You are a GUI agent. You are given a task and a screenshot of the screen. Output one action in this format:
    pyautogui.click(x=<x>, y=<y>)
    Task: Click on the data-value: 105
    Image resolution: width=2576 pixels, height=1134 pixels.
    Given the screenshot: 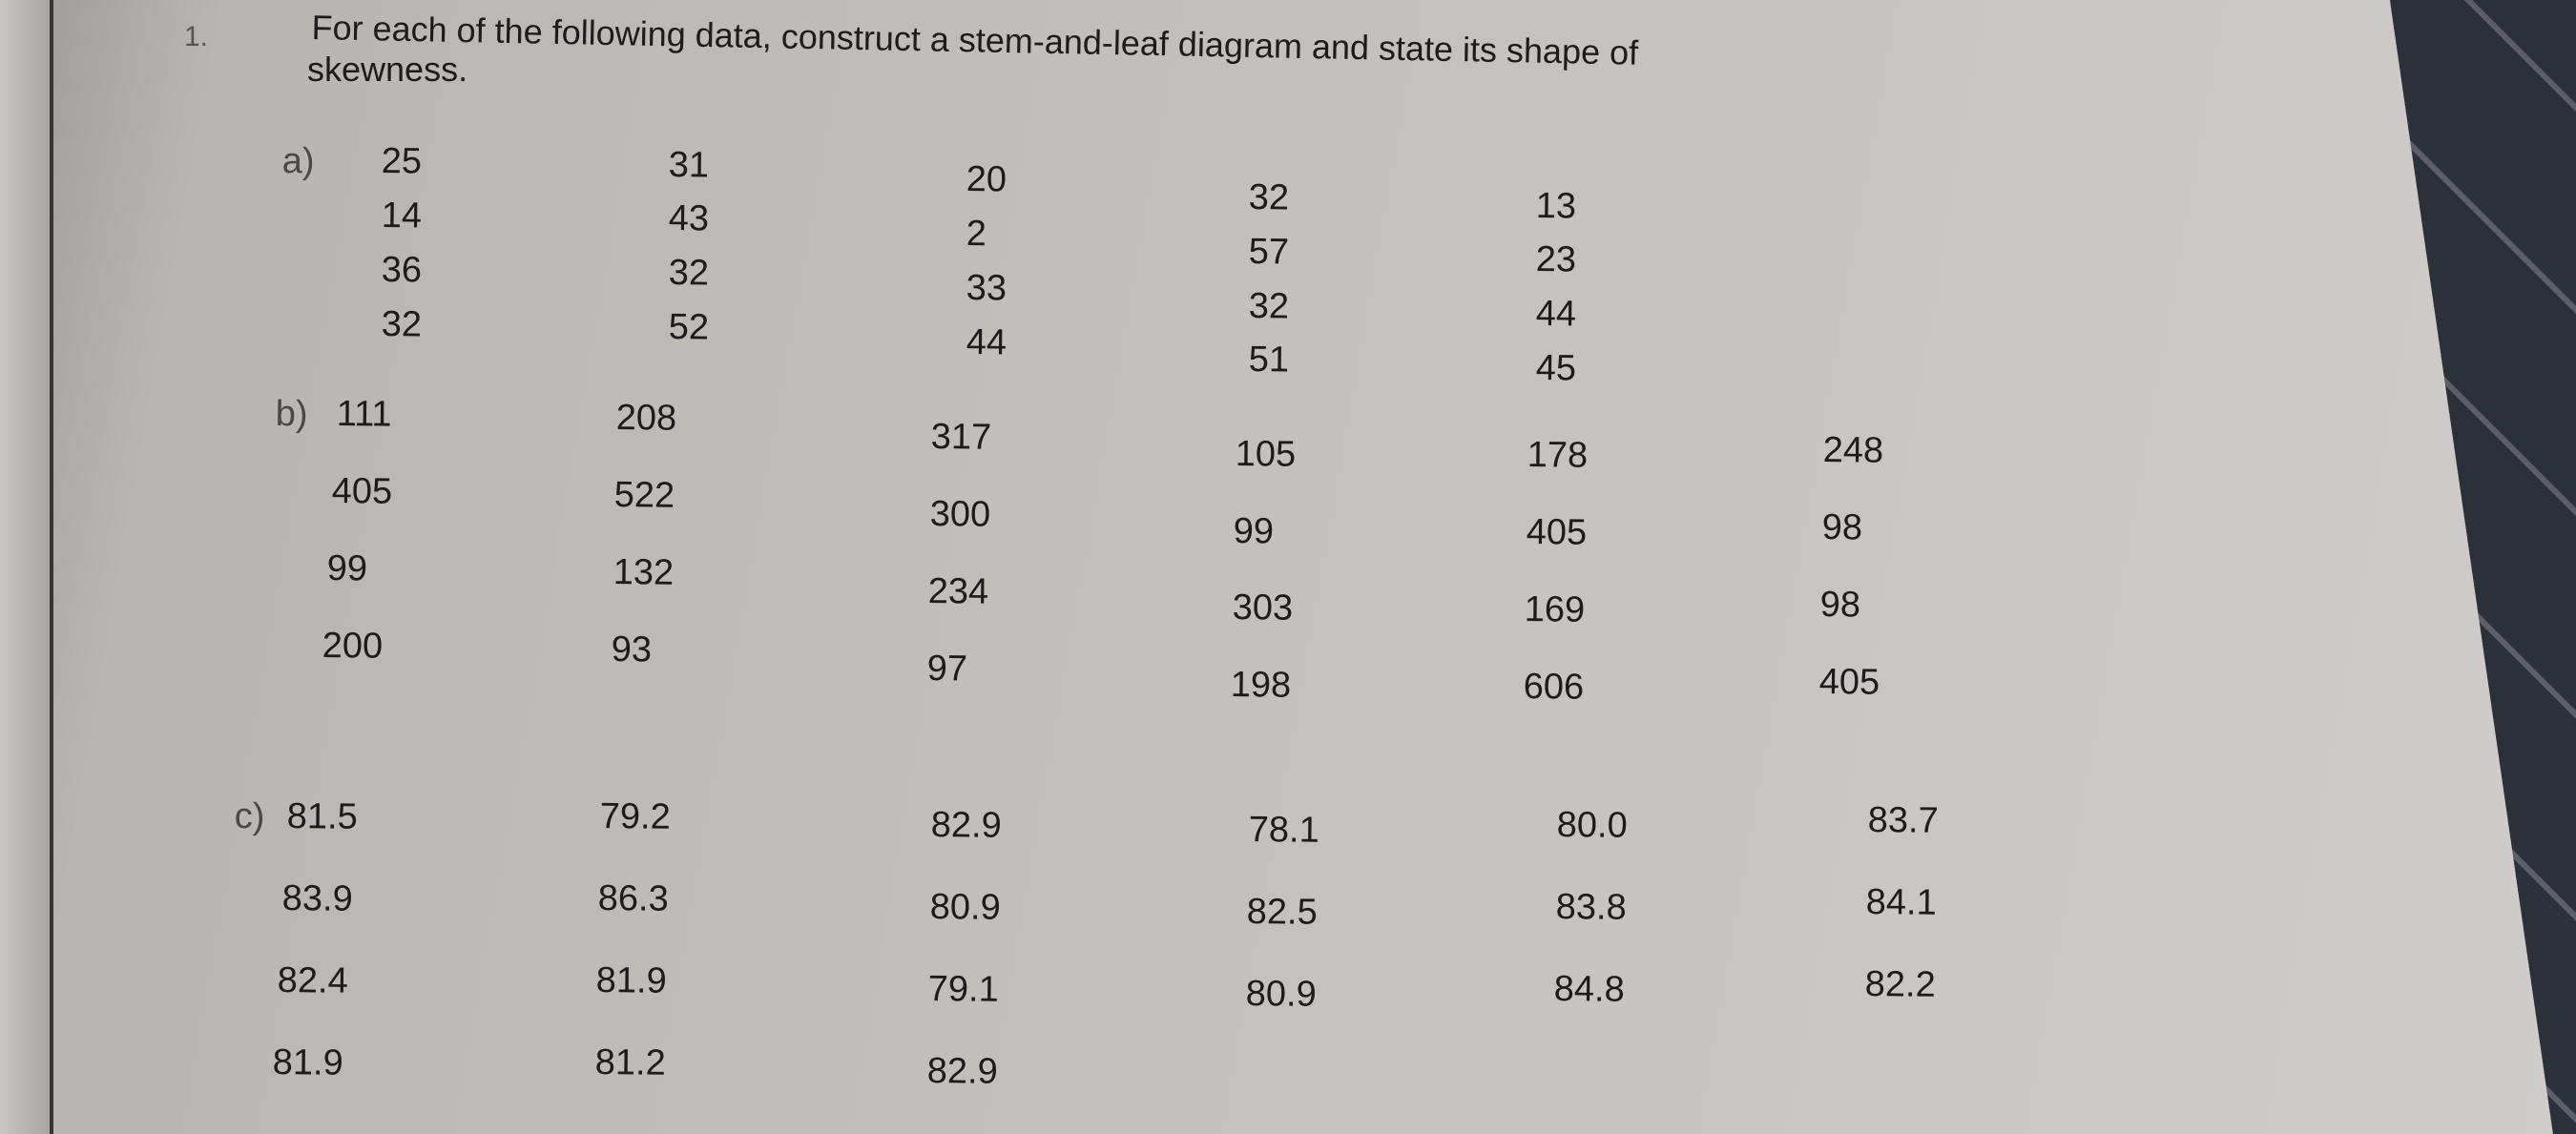 What is the action you would take?
    pyautogui.click(x=1266, y=454)
    